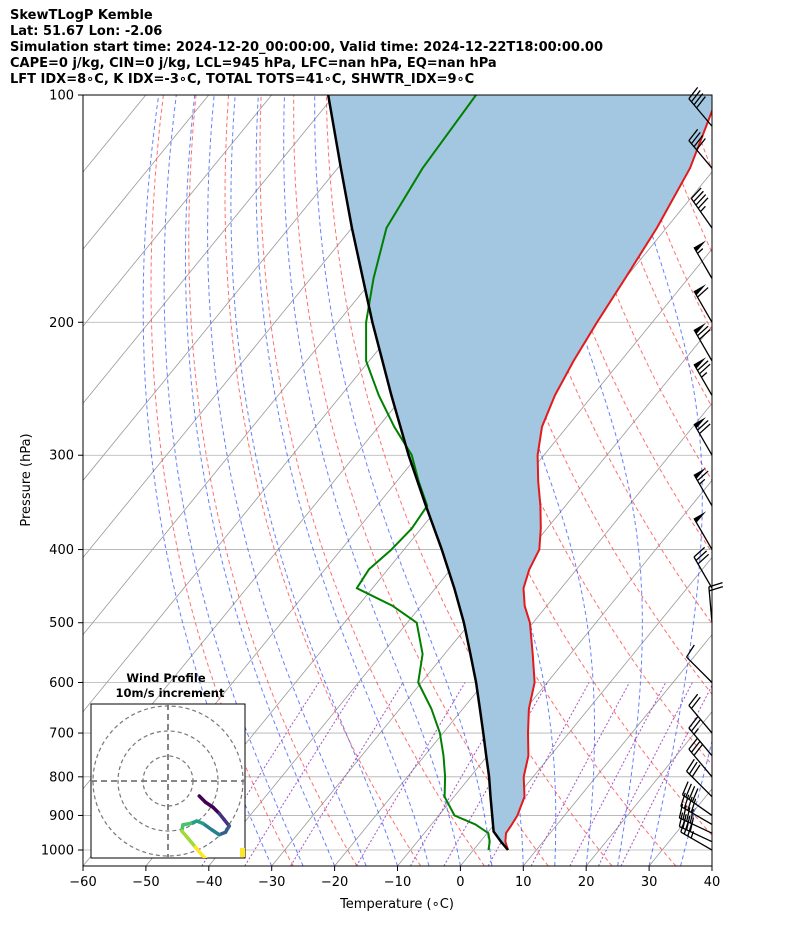  Describe the element at coordinates (61, 323) in the screenshot. I see `y-tick-label: 200` at that location.